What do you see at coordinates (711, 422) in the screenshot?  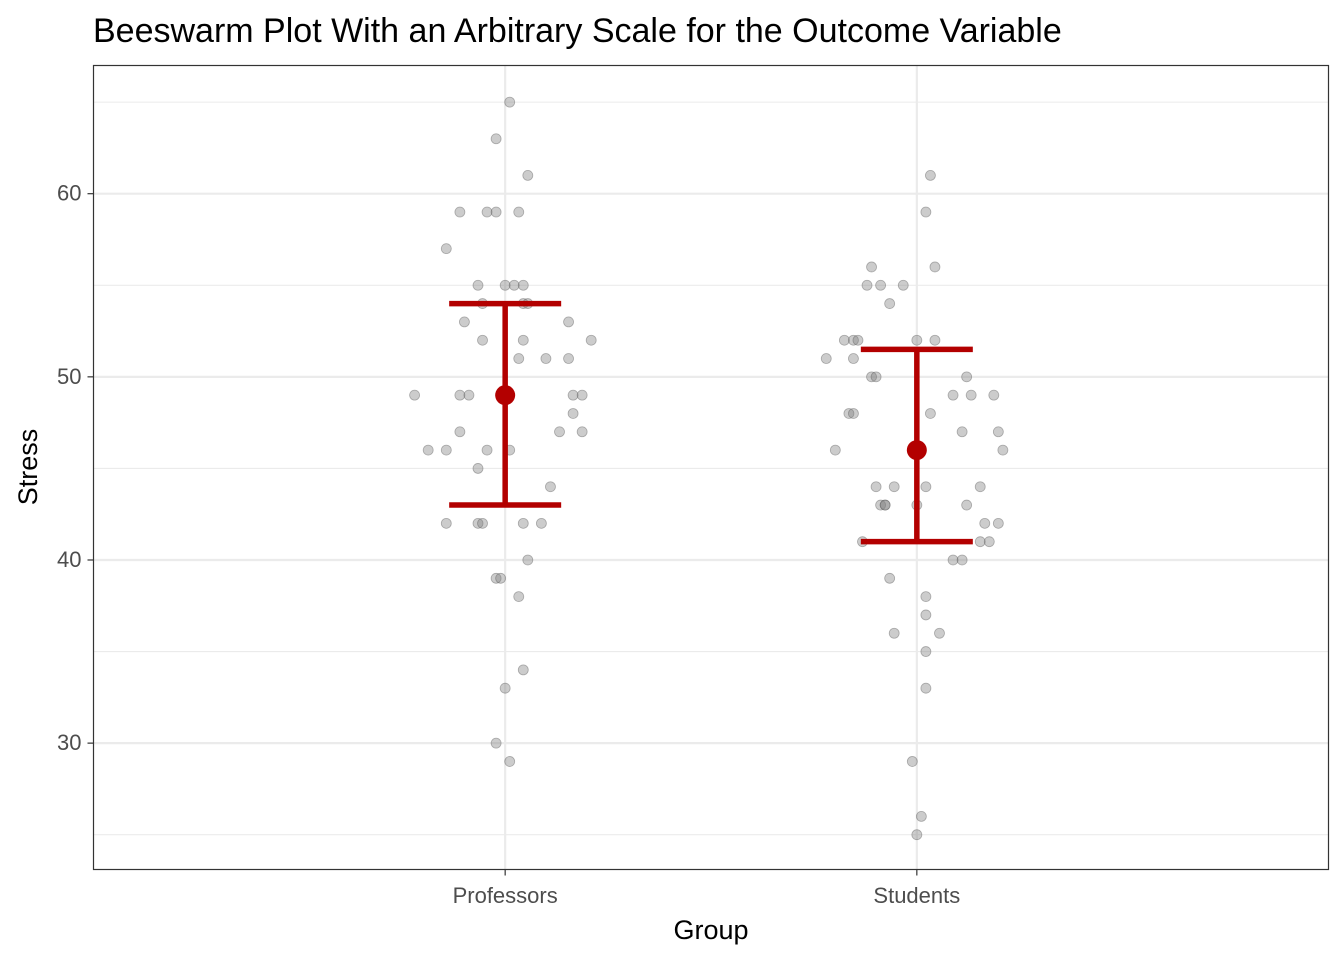 I see `summary-intervals` at bounding box center [711, 422].